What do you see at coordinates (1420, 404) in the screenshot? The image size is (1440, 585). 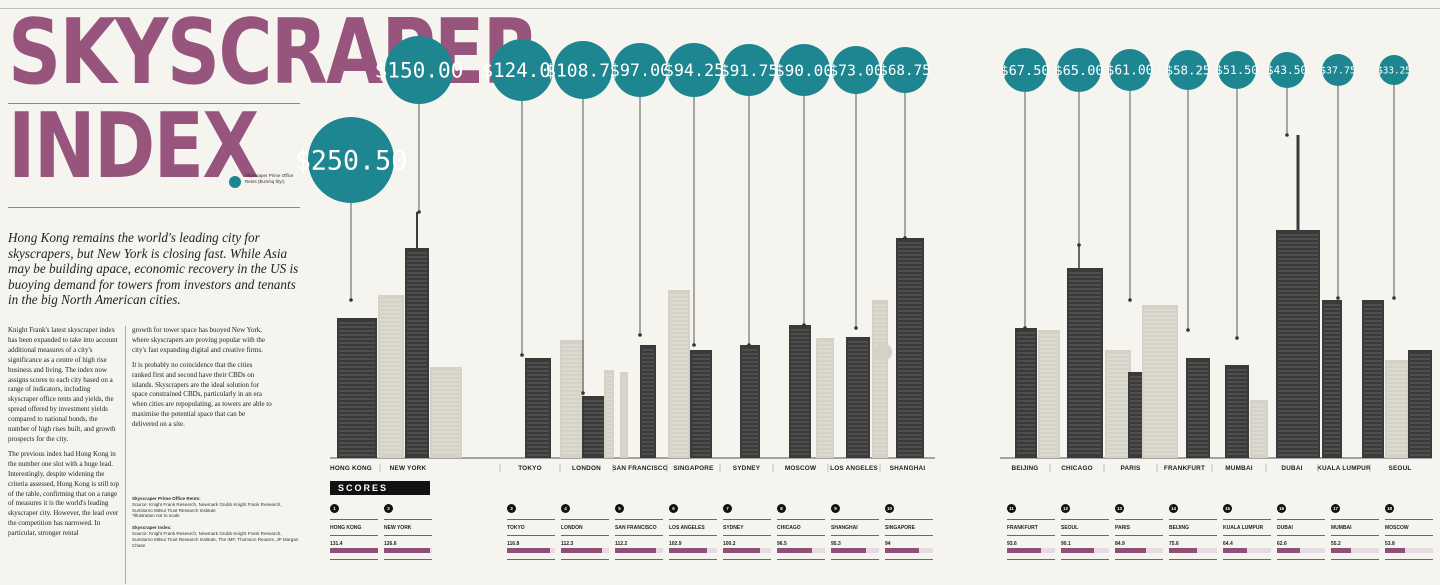 I see `seoul-tower-b` at bounding box center [1420, 404].